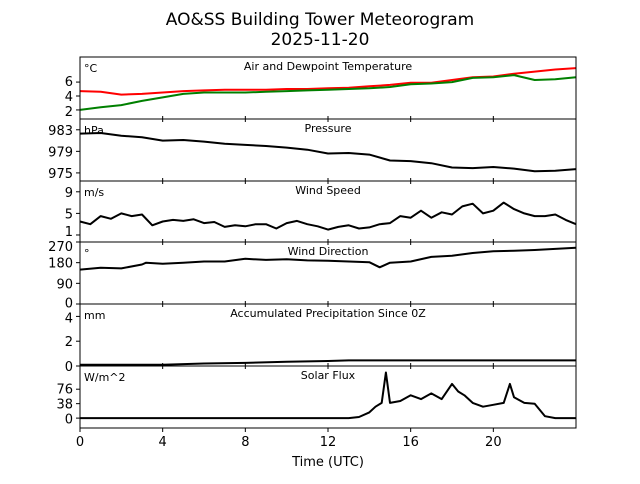 The height and width of the screenshot is (484, 640). I want to click on panel-unit-label: °C, so click(91, 68).